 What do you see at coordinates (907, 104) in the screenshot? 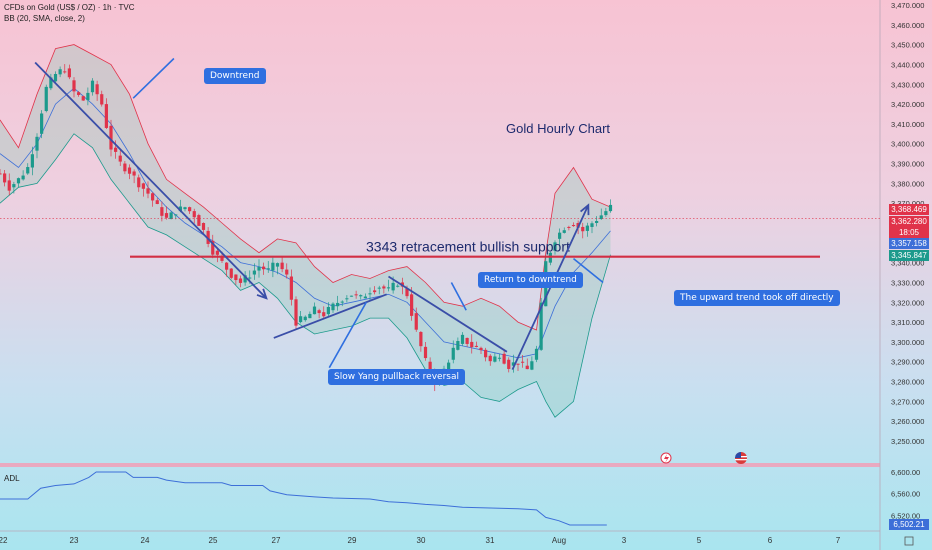
I see `price-tick: 3,420.000` at bounding box center [907, 104].